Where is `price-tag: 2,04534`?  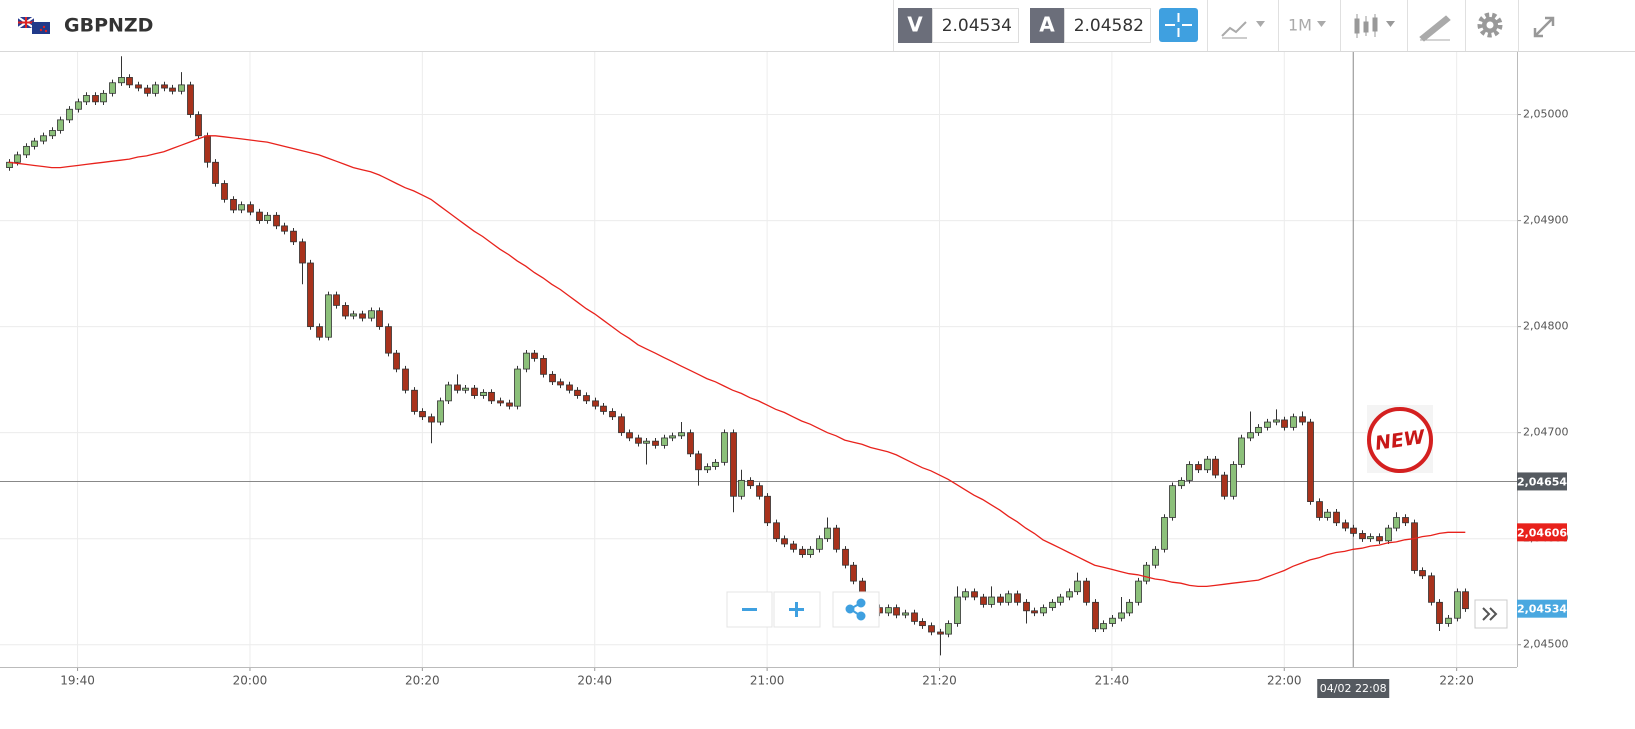 price-tag: 2,04534 is located at coordinates (1542, 609).